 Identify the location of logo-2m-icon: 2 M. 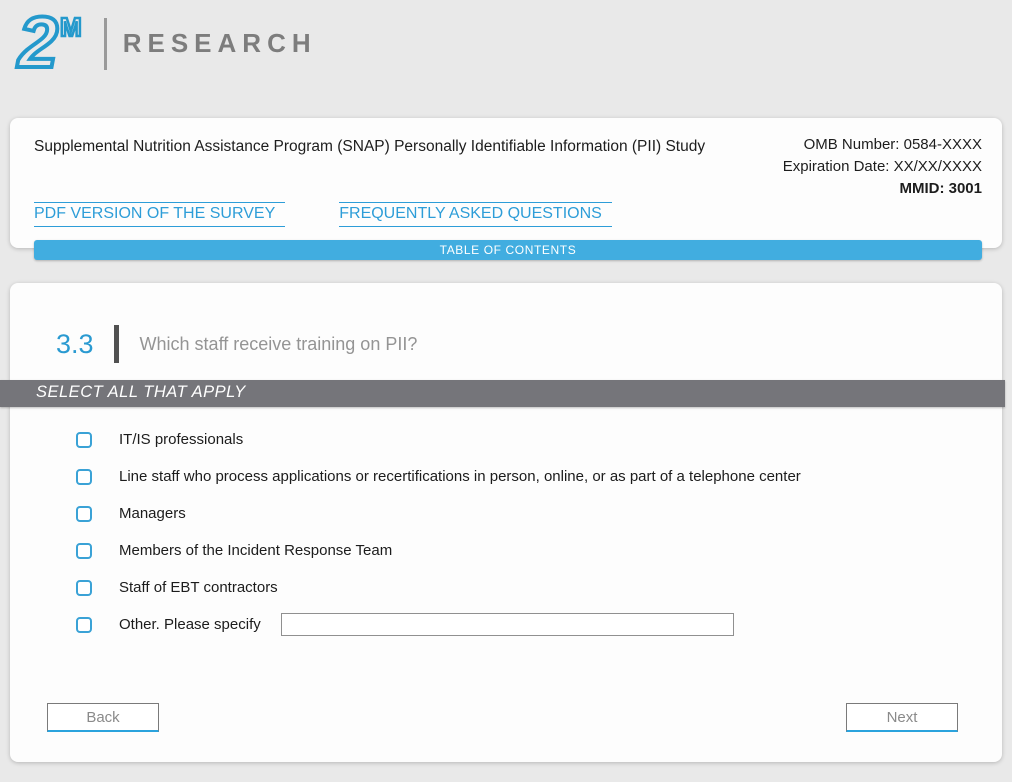
(49, 43).